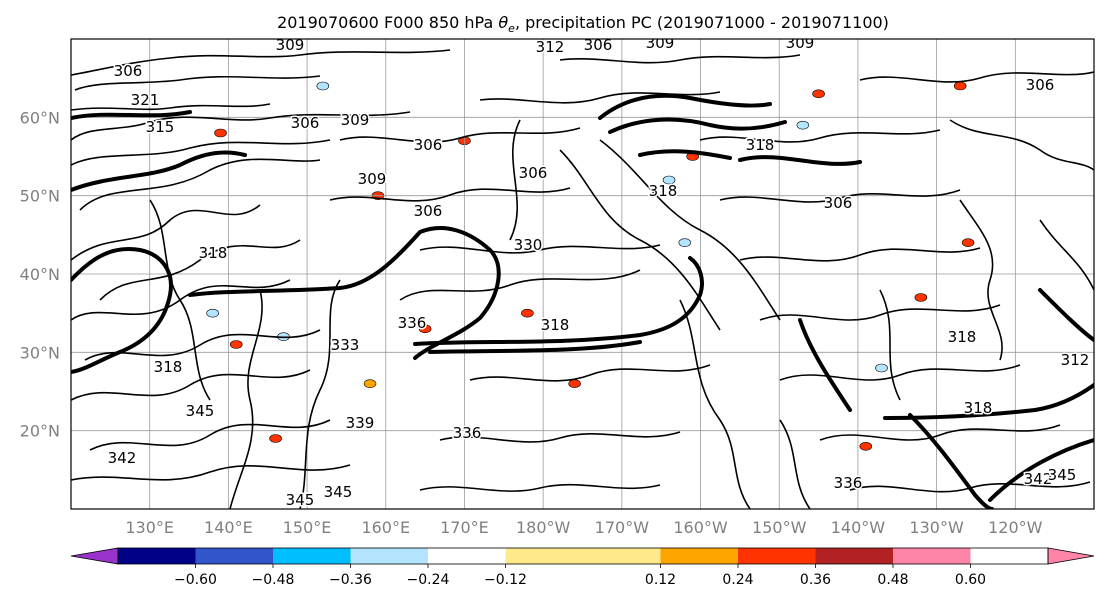 The width and height of the screenshot is (1105, 603). I want to click on contour-label-2: 312, so click(550, 47).